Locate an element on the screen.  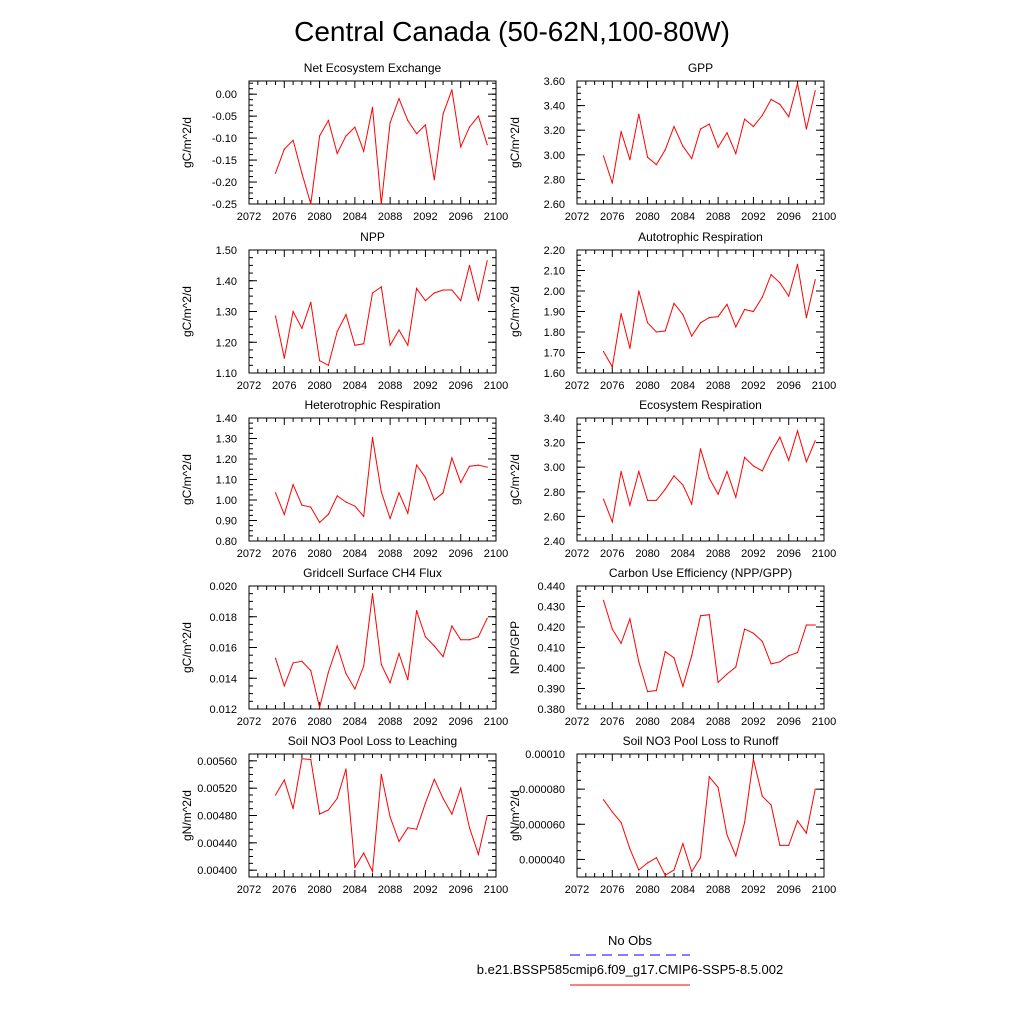
panel-title: Soil NO3 Pool Loss to Runoff is located at coordinates (701, 741).